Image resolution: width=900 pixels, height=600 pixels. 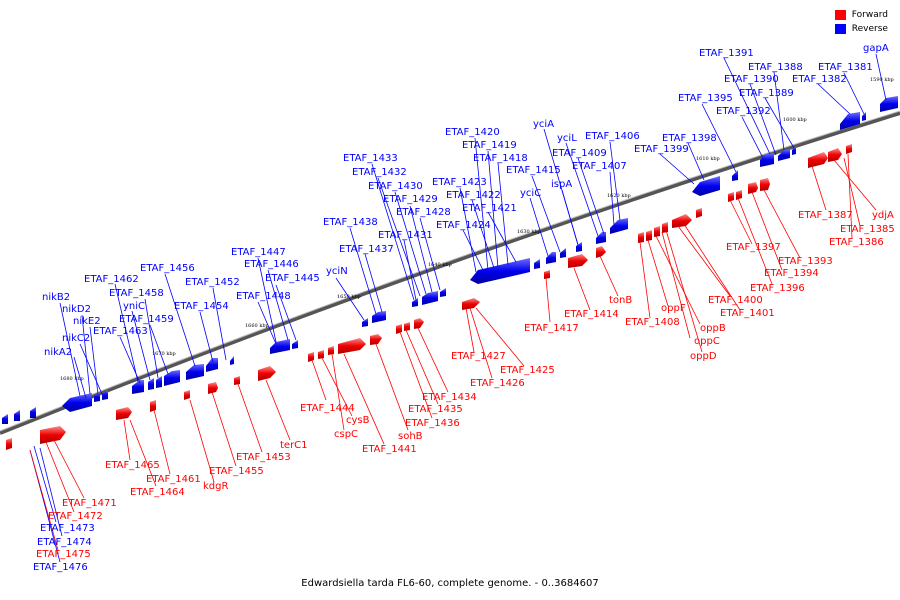 What do you see at coordinates (478, 356) in the screenshot?
I see `gene-label: ETAF_1427` at bounding box center [478, 356].